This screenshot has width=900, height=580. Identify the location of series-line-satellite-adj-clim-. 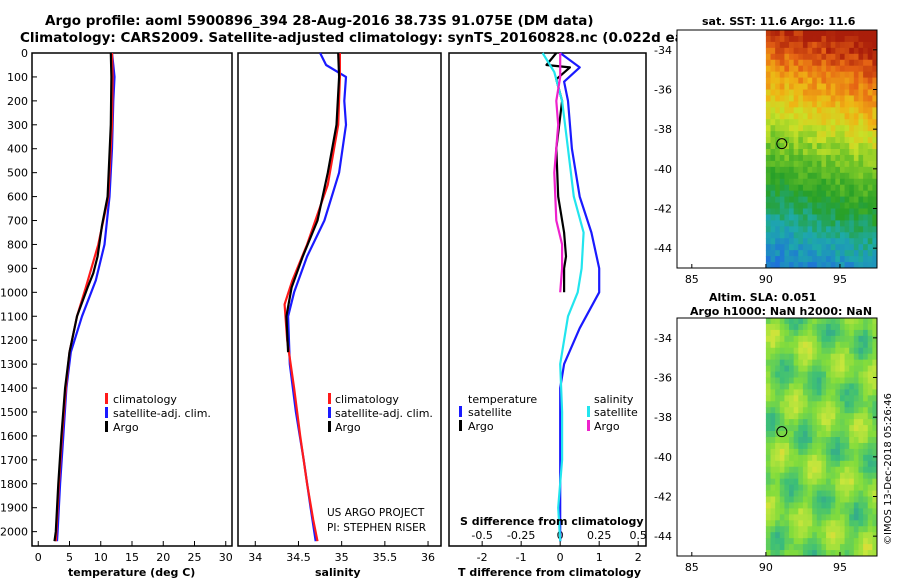
(85, 297).